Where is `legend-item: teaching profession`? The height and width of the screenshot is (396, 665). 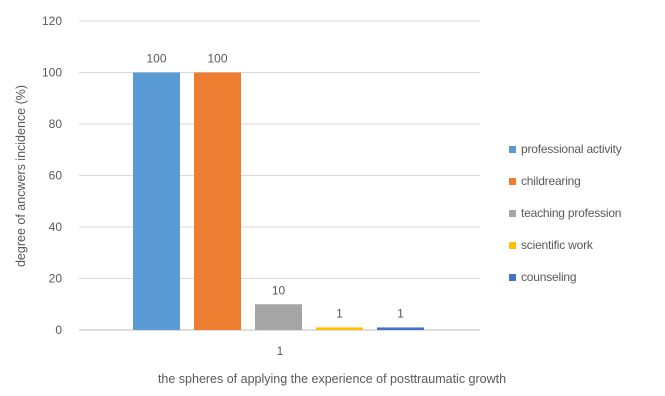 legend-item: teaching profession is located at coordinates (586, 213).